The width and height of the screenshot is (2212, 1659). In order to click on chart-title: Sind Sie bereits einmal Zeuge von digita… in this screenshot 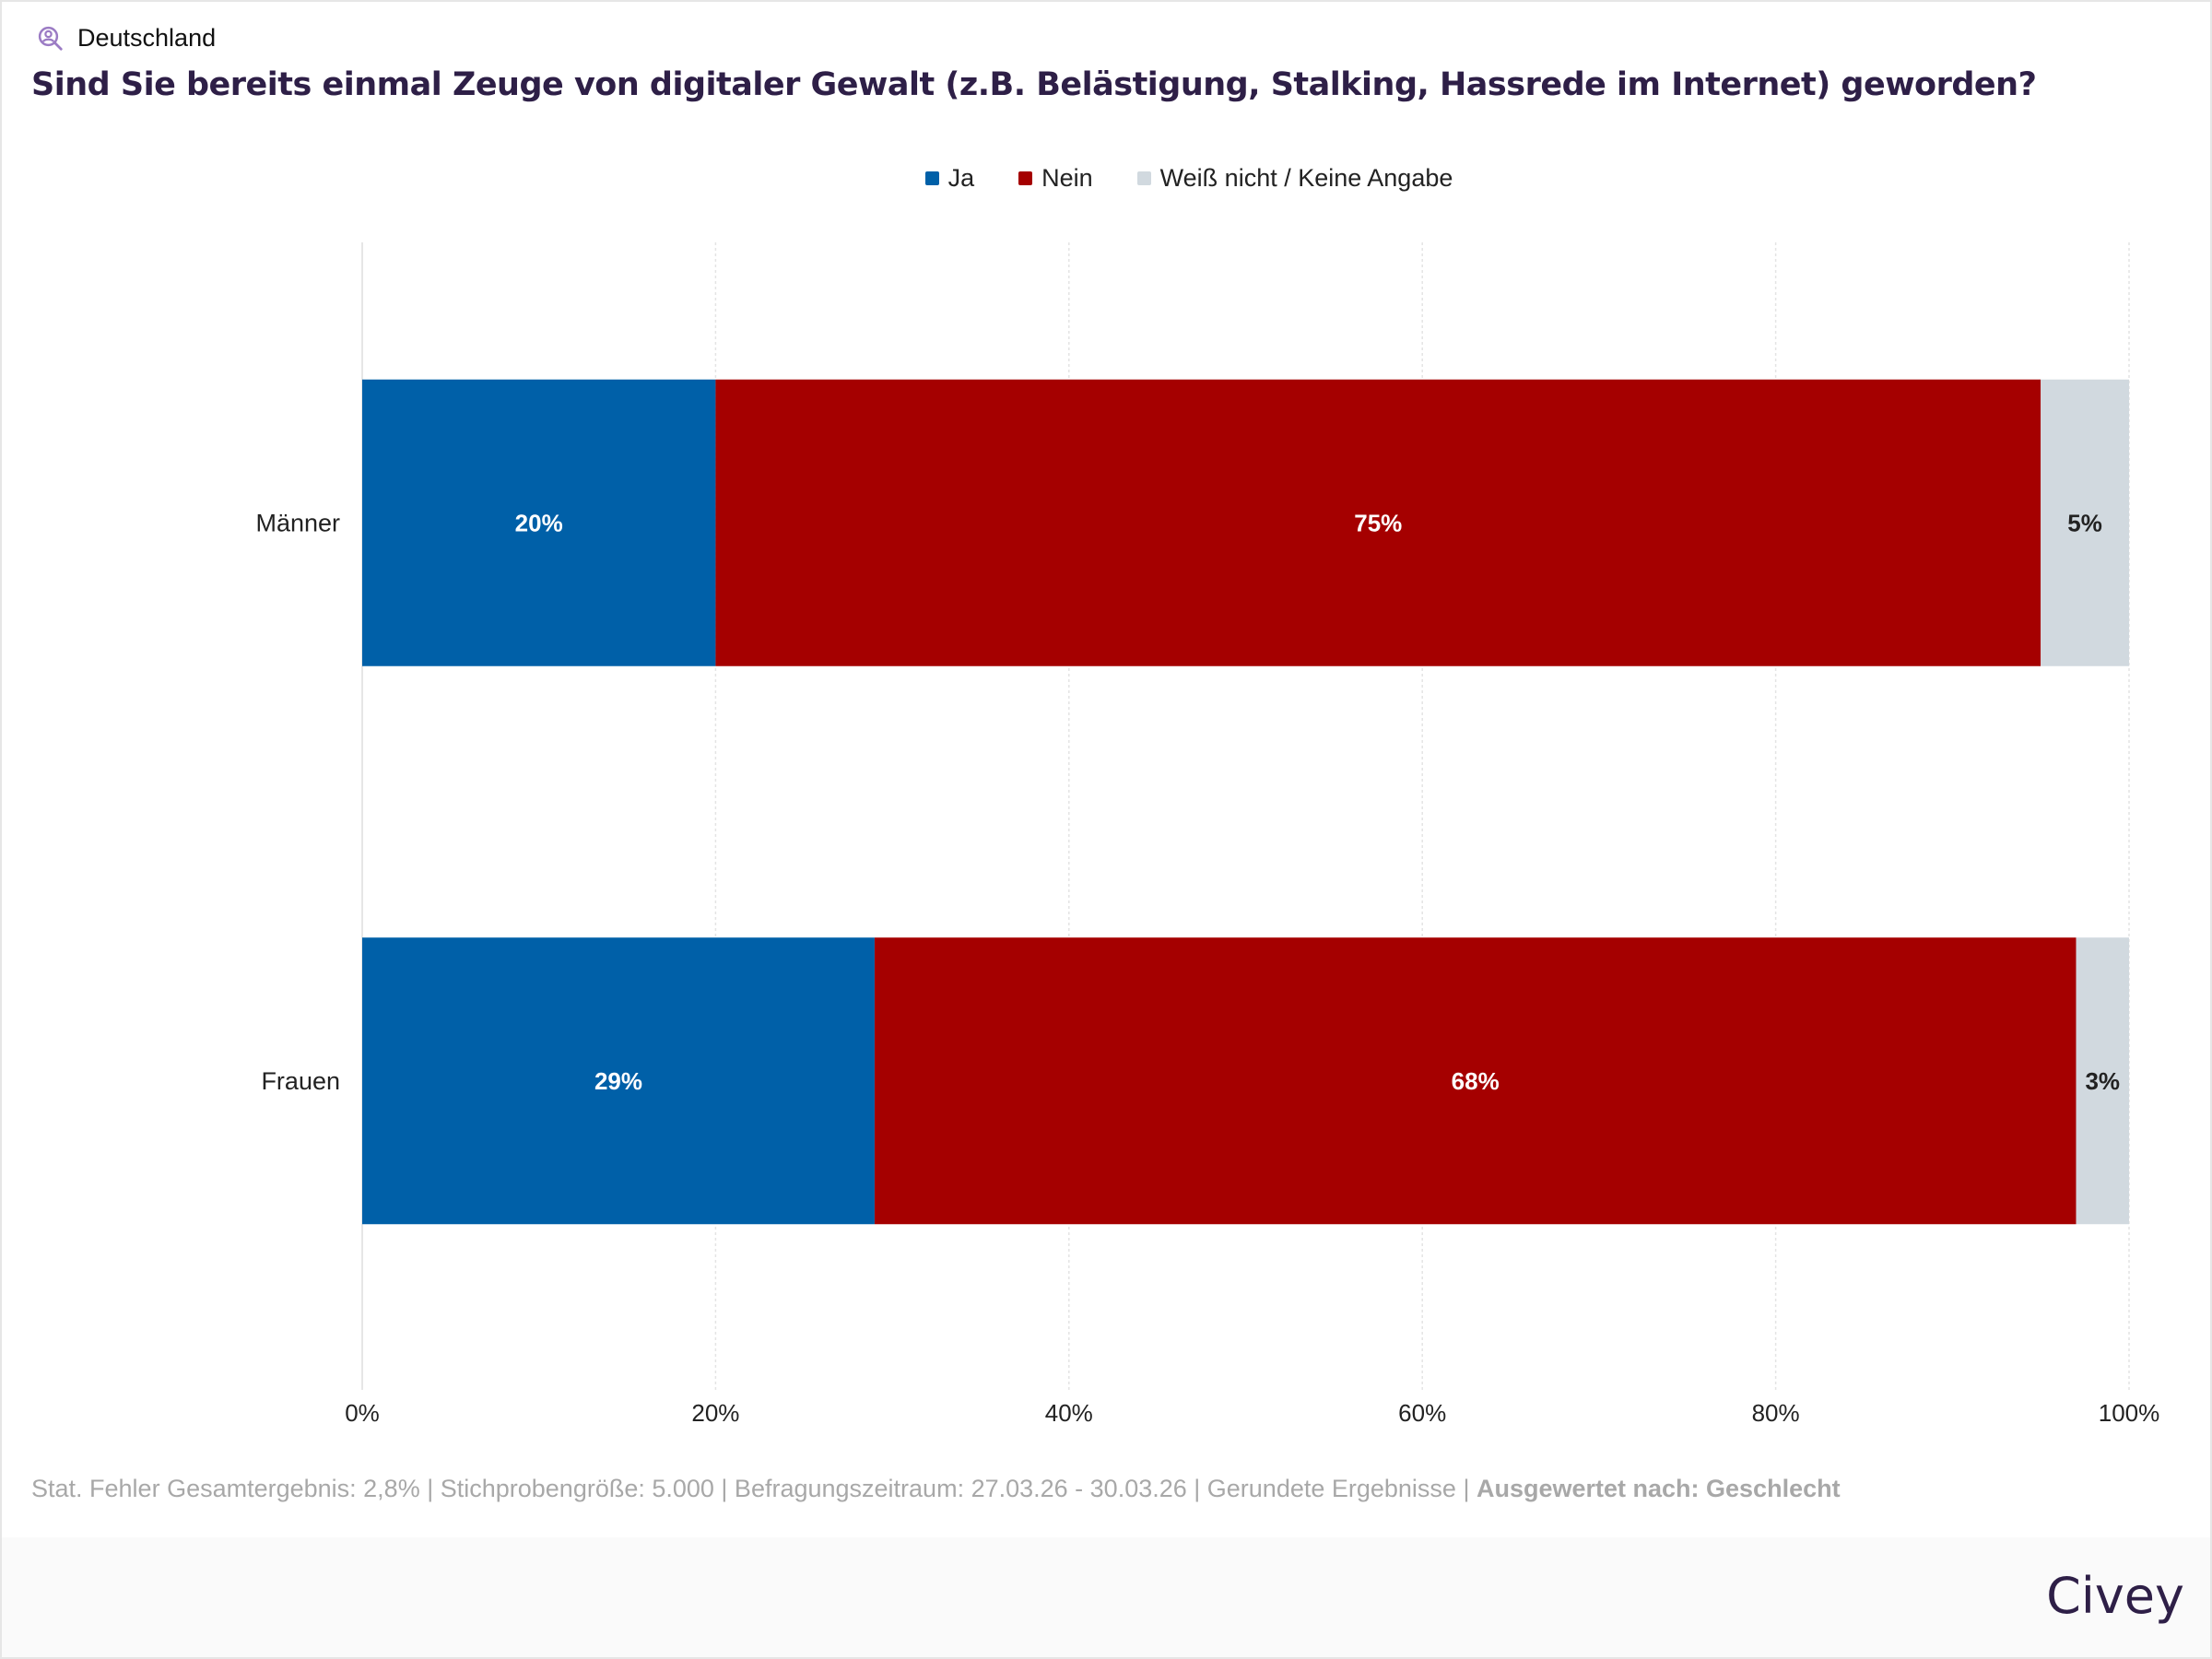, I will do `click(1034, 84)`.